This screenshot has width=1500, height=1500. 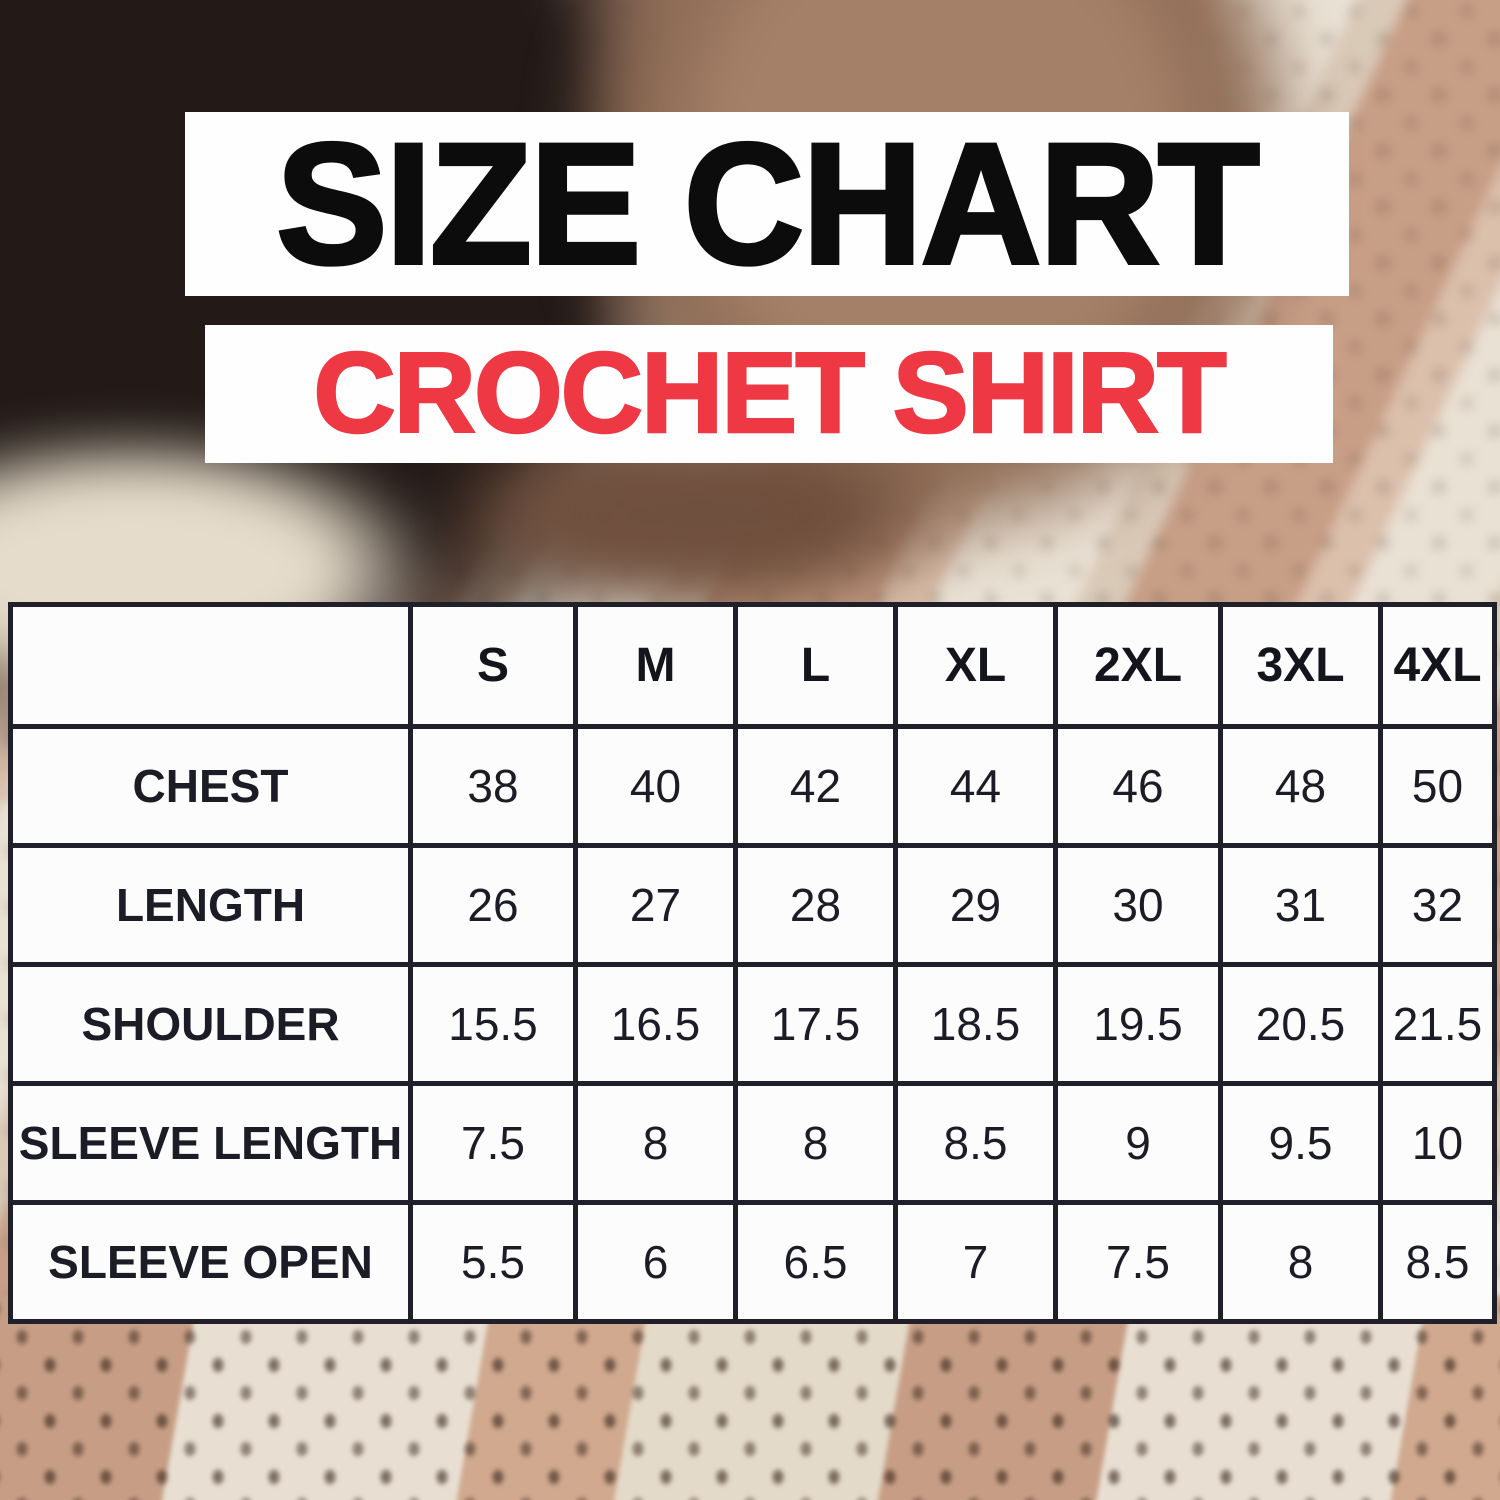 I want to click on size-column-header-3xl: 3XL, so click(x=1300, y=665).